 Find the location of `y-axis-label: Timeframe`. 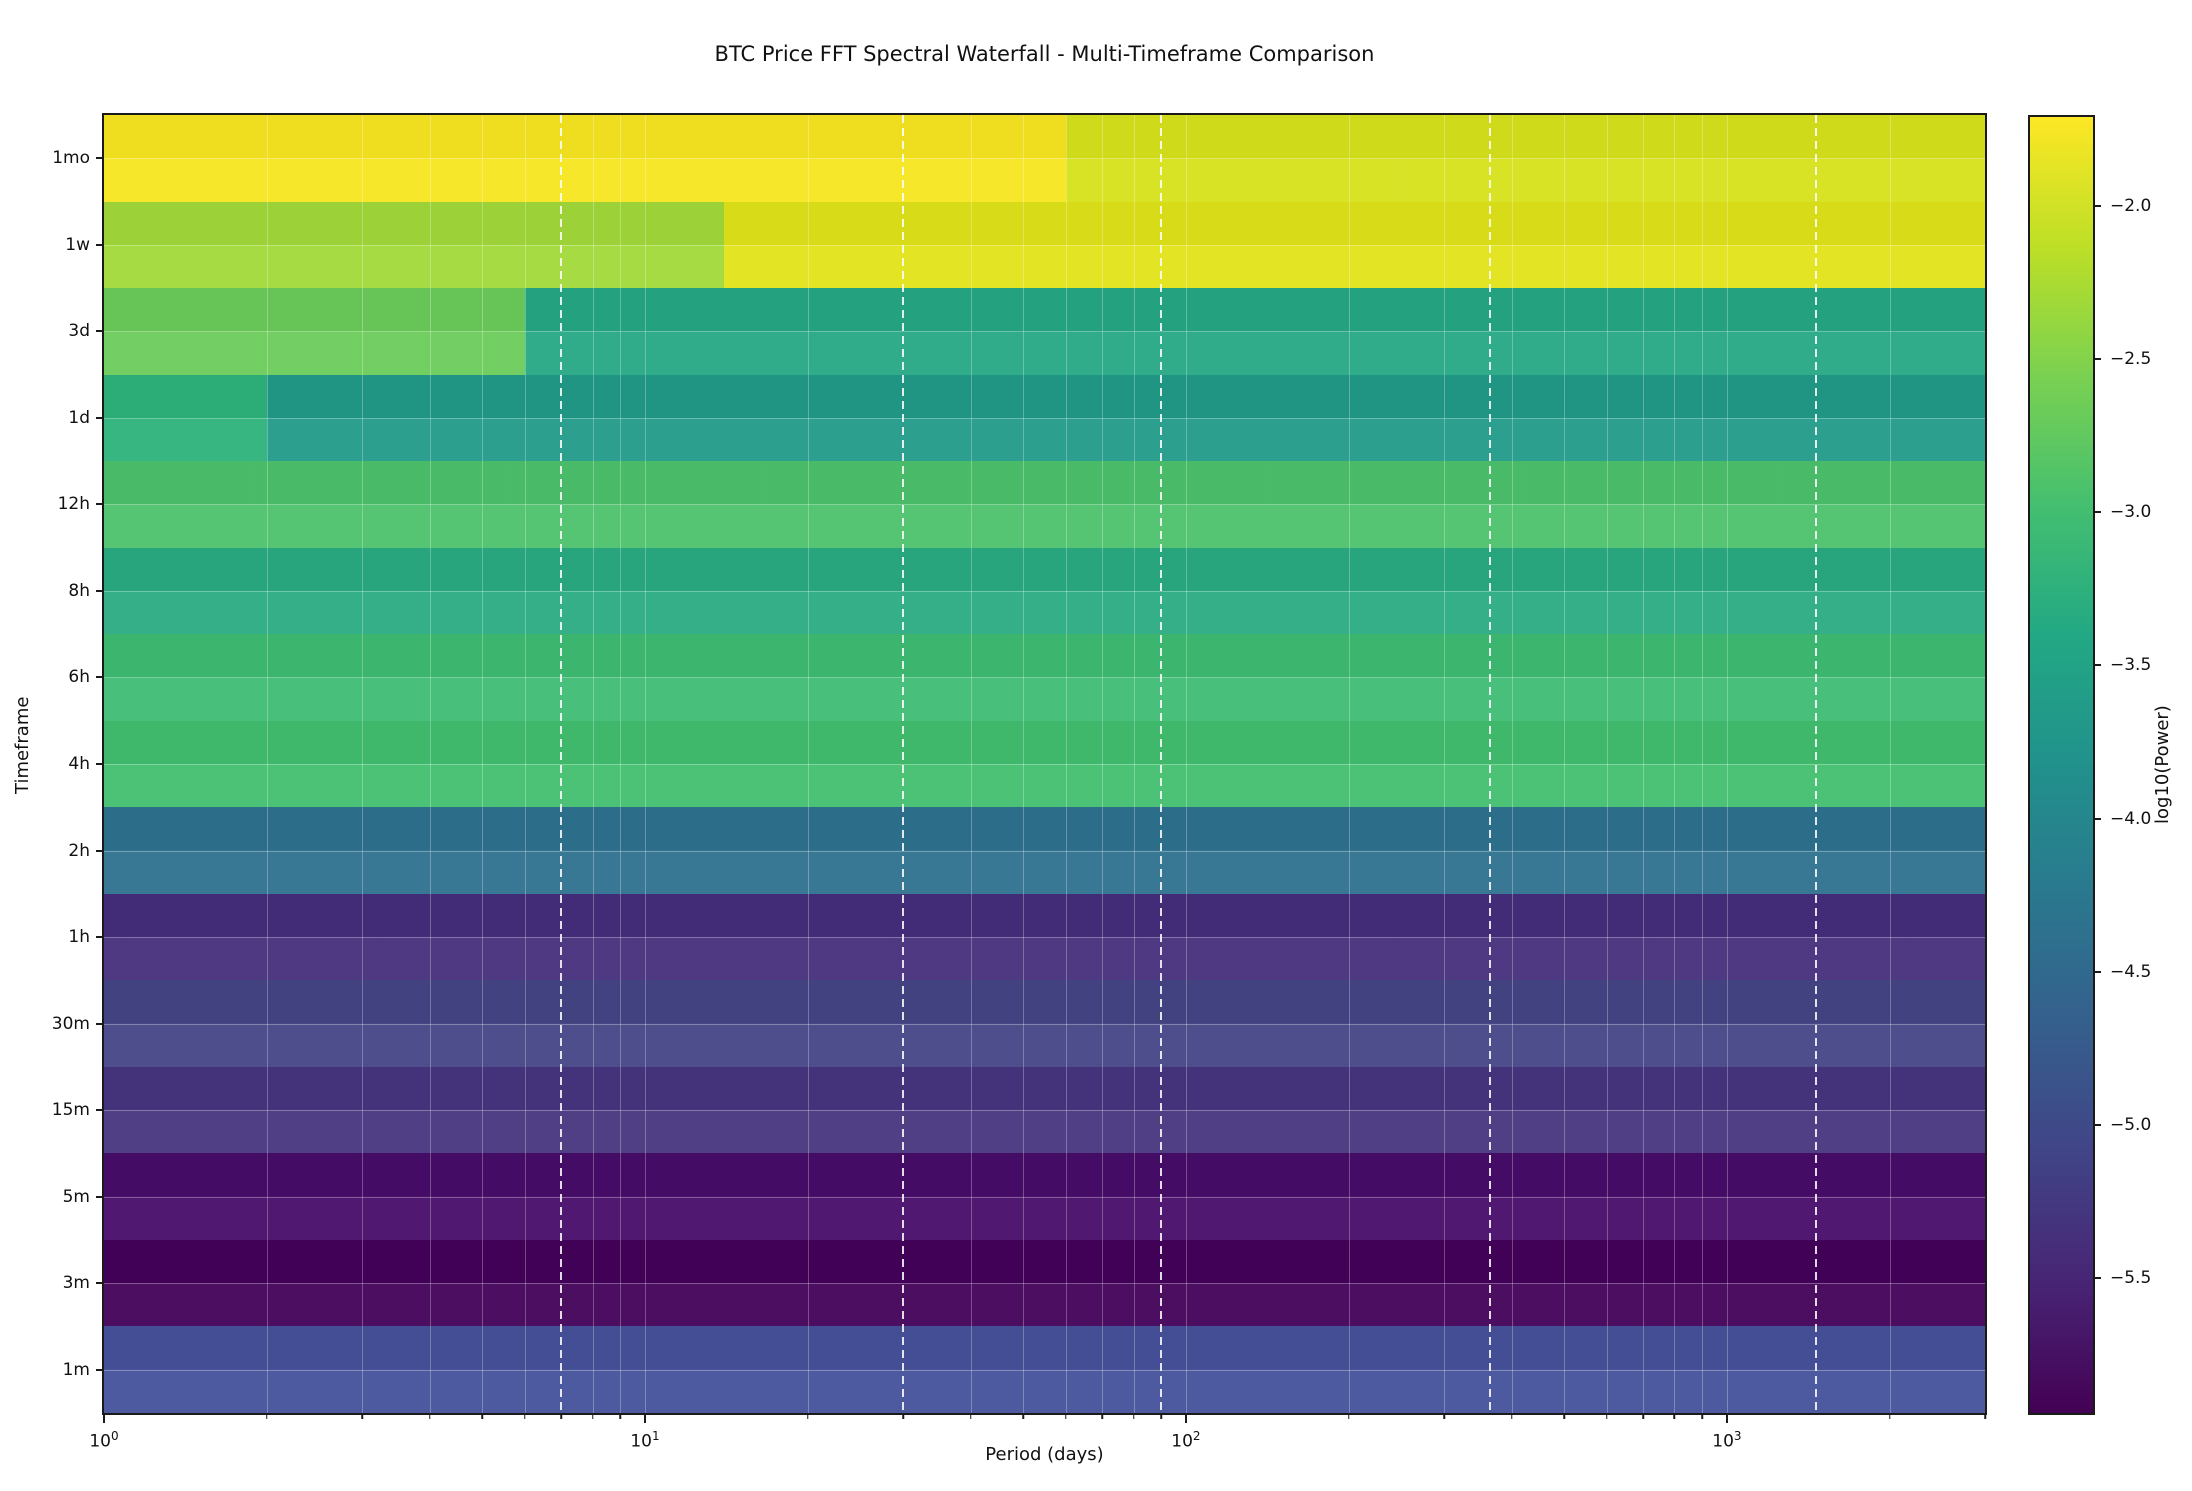

y-axis-label: Timeframe is located at coordinates (22, 745).